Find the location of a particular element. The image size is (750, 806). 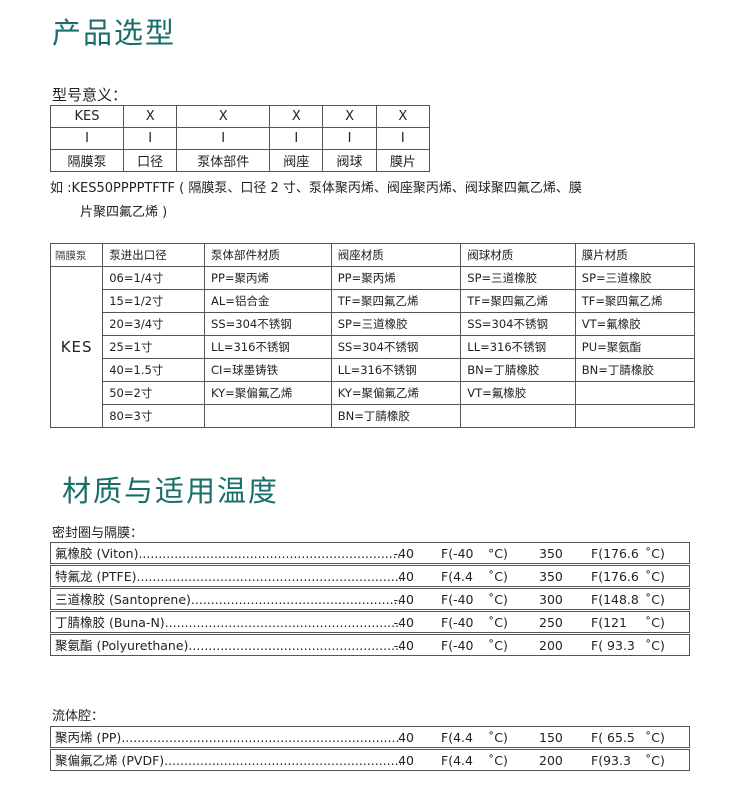

max-c: F(93.3 is located at coordinates (611, 760).